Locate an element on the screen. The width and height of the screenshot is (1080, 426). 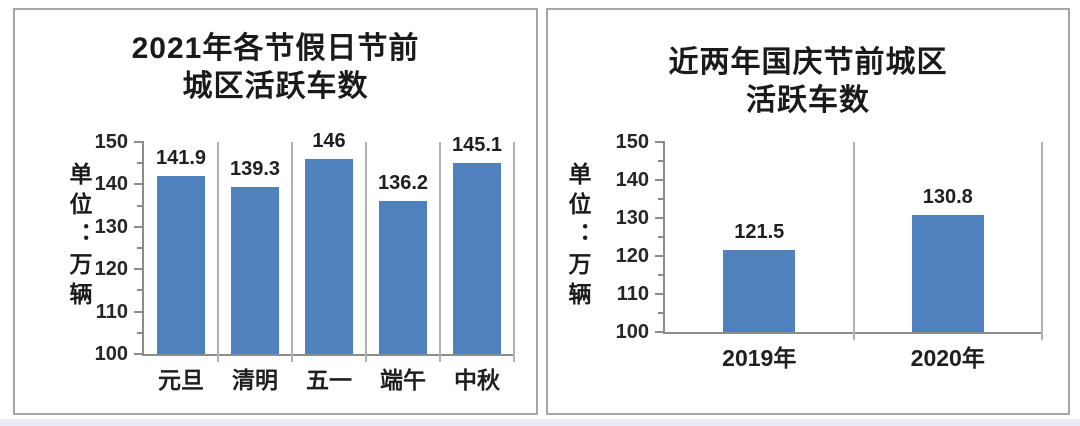
x-category-label: 2019年 is located at coordinates (759, 358).